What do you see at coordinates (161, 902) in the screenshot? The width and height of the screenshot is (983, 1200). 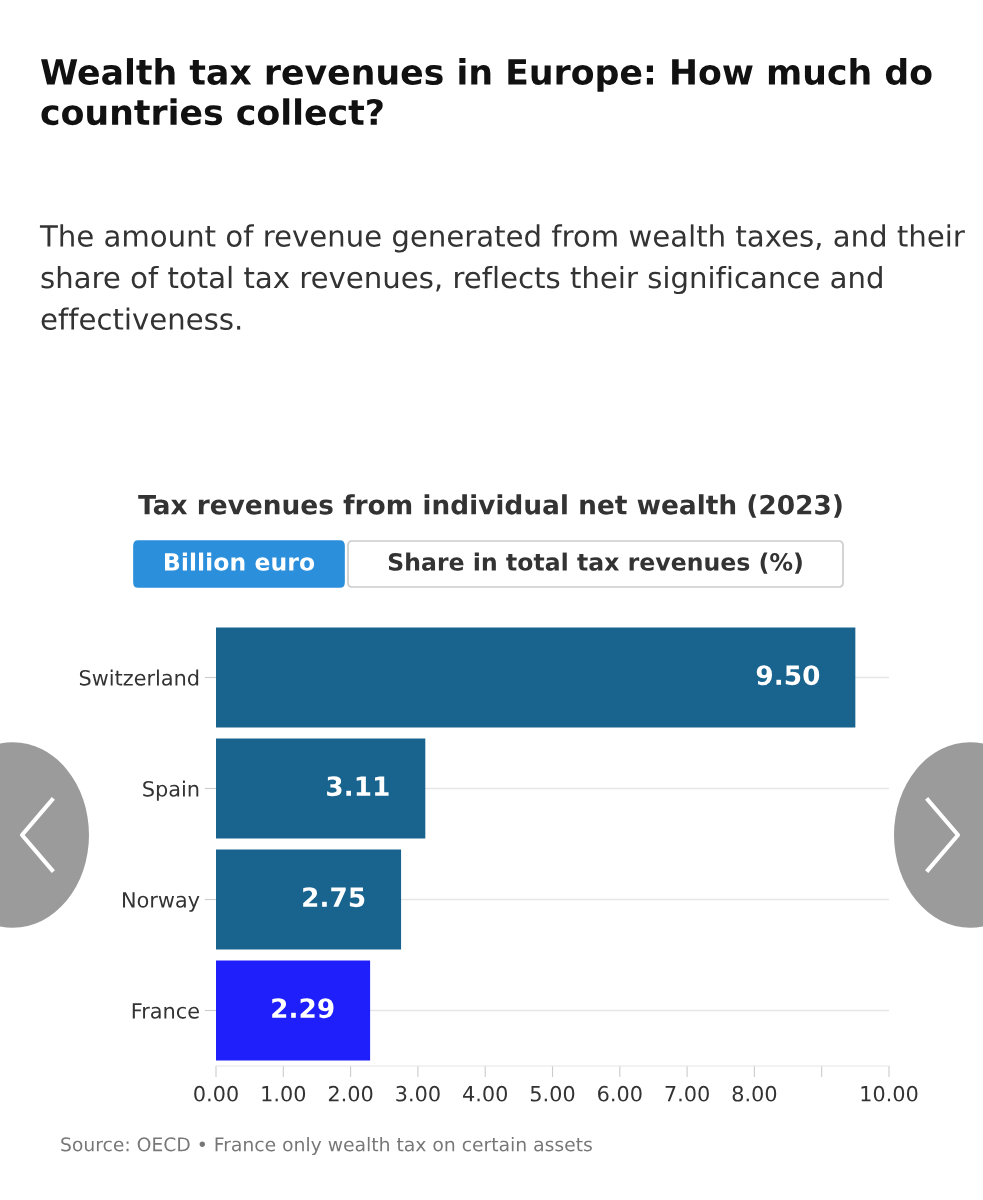 I see `y-tick-label: Norway` at bounding box center [161, 902].